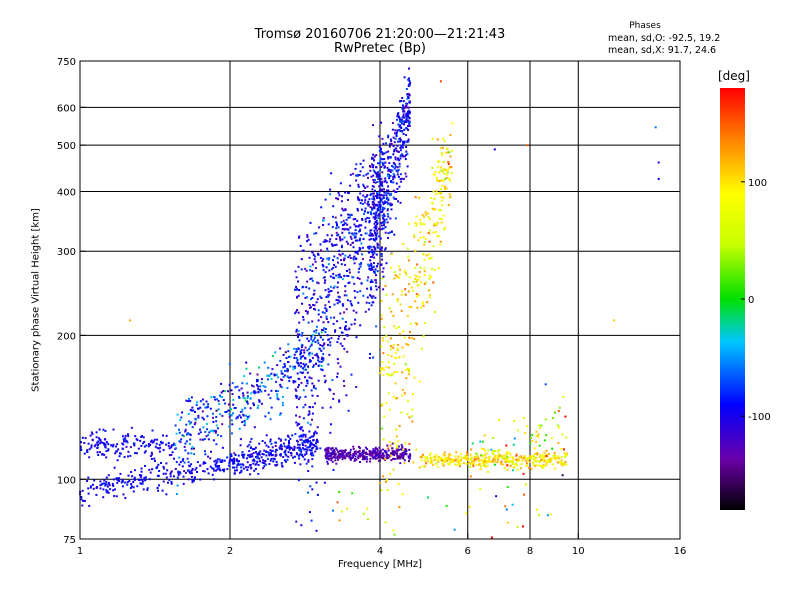  I want to click on y-tick-label: 75, so click(69, 540).